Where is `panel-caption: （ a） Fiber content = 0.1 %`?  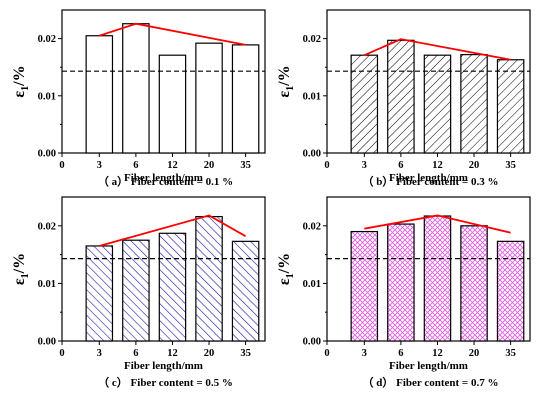 panel-caption: （ a） Fiber content = 0.1 % is located at coordinates (165, 181).